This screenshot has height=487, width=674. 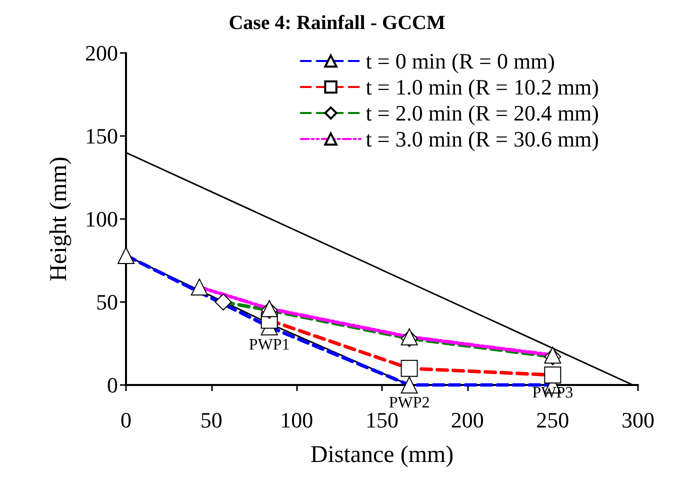 What do you see at coordinates (211, 420) in the screenshot?
I see `x-tick-label: 50` at bounding box center [211, 420].